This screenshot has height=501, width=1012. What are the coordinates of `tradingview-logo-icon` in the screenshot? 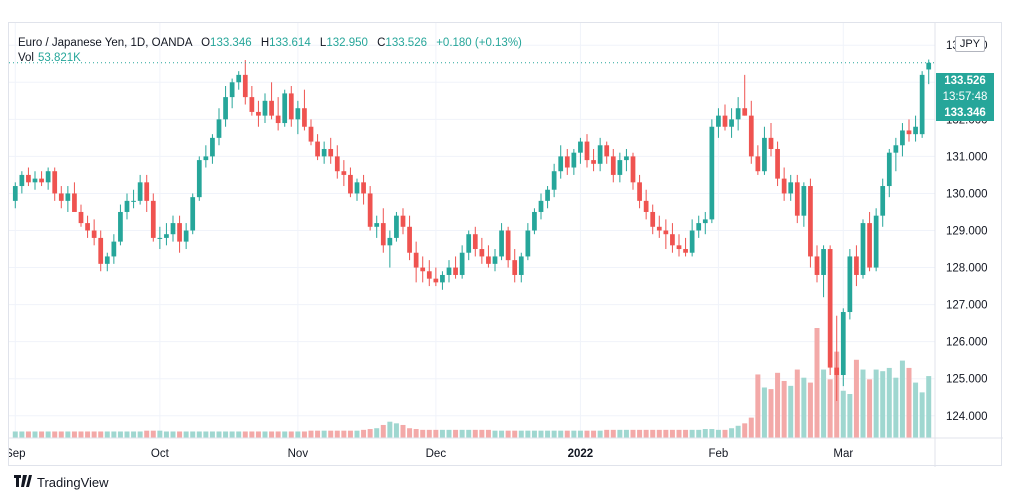 It's located at (23, 482).